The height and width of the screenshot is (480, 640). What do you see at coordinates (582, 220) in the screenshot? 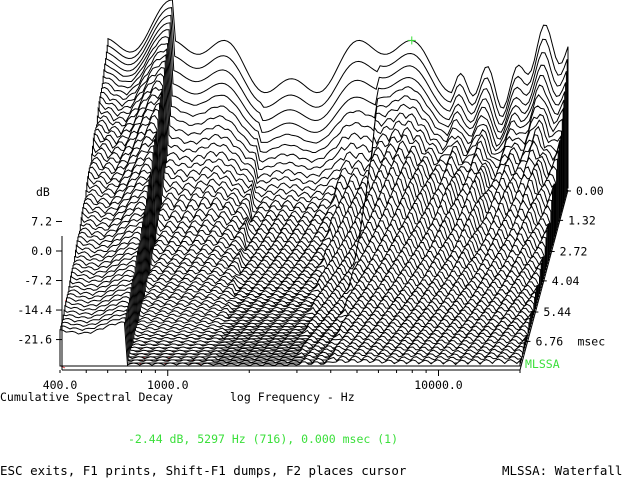
I see `time-tick-label: 1.32` at bounding box center [582, 220].